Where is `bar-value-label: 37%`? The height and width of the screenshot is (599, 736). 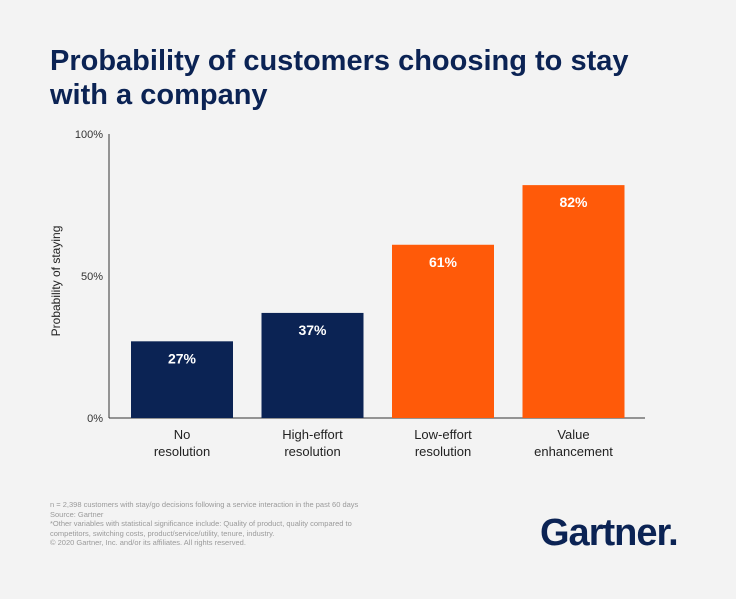
bar-value-label: 37% is located at coordinates (312, 330).